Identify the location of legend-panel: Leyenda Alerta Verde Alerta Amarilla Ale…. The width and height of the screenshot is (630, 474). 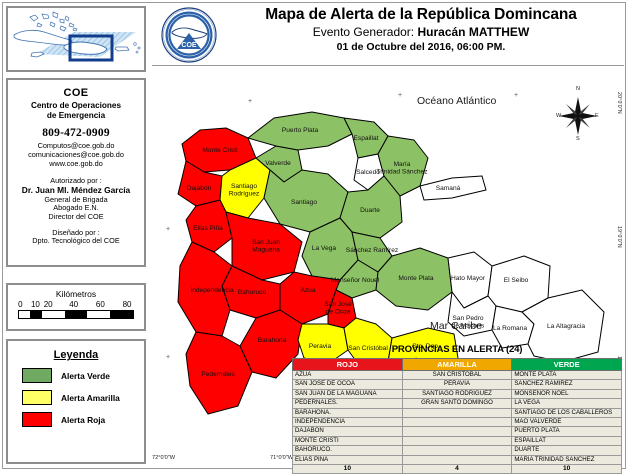
(76, 401).